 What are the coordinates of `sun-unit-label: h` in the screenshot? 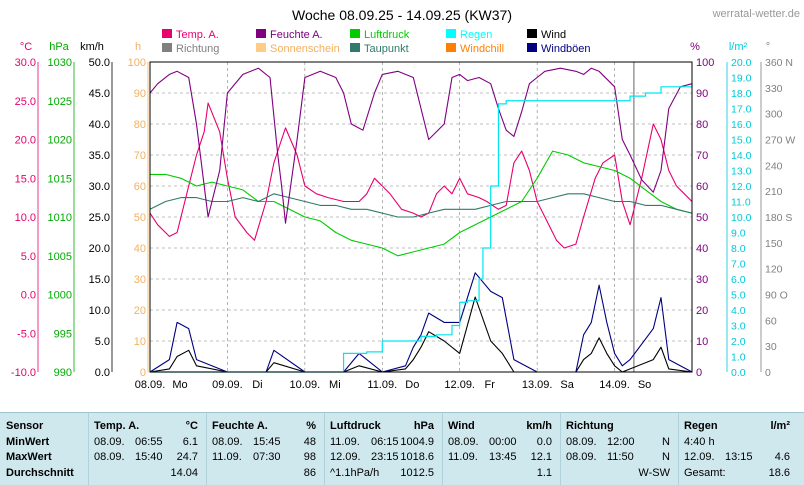 It's located at (138, 47).